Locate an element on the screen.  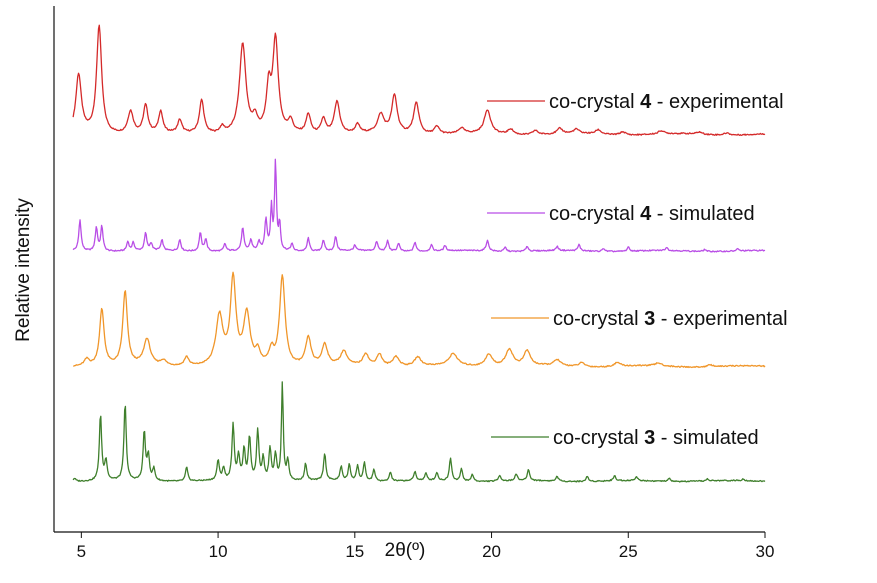
legend-entry-3-simulated: co-crystal 3 - simulated is located at coordinates (625, 438).